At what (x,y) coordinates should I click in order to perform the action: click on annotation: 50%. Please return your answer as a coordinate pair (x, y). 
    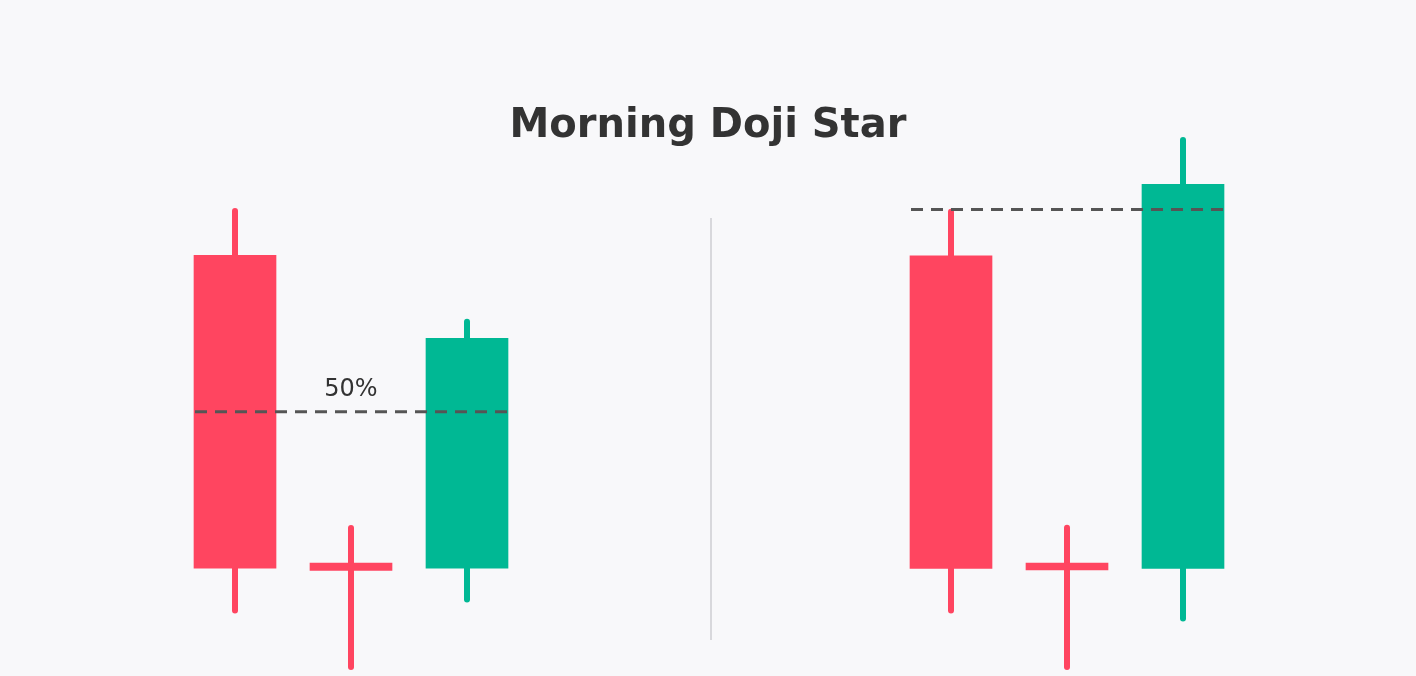
    Looking at the image, I should click on (351, 387).